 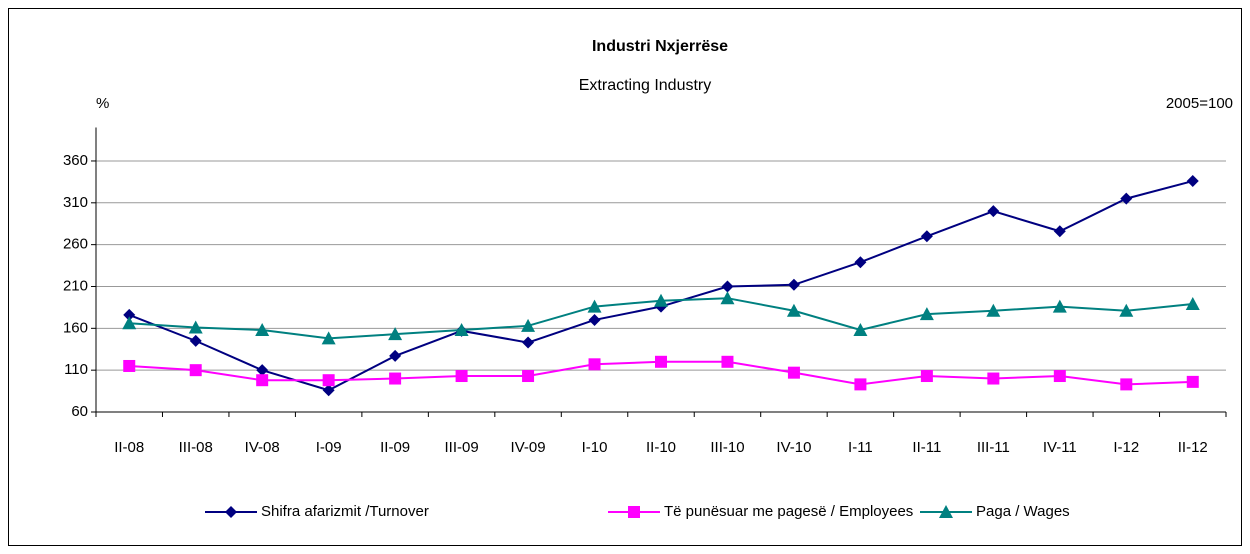 I want to click on legend-label: Shifra afarizmit /Turnover, so click(x=345, y=511).